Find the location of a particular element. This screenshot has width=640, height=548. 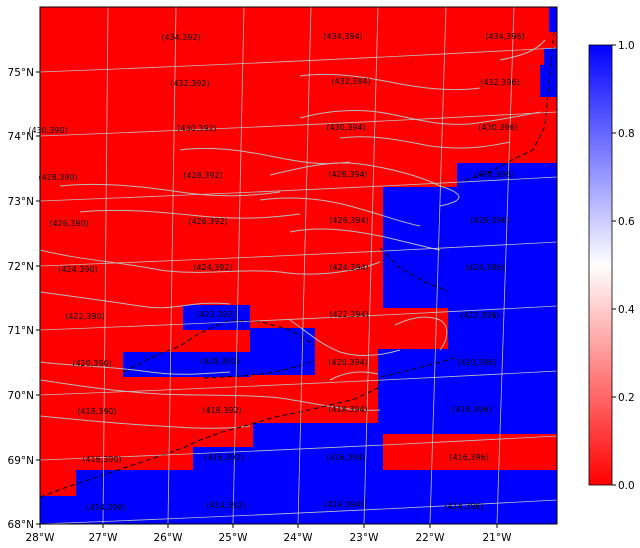

cell-index-label: (414,390) is located at coordinates (105, 507).